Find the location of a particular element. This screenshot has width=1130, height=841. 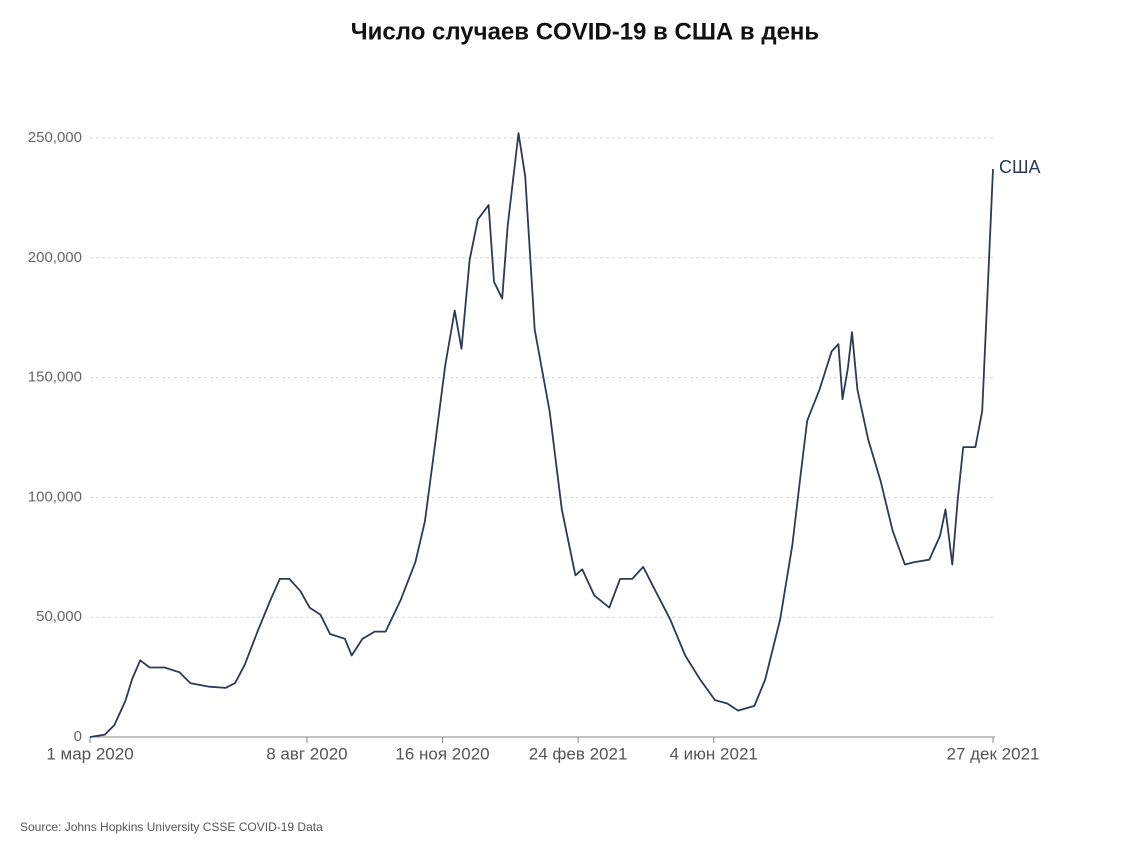

y-tick-label: 100,000 is located at coordinates (55, 496).